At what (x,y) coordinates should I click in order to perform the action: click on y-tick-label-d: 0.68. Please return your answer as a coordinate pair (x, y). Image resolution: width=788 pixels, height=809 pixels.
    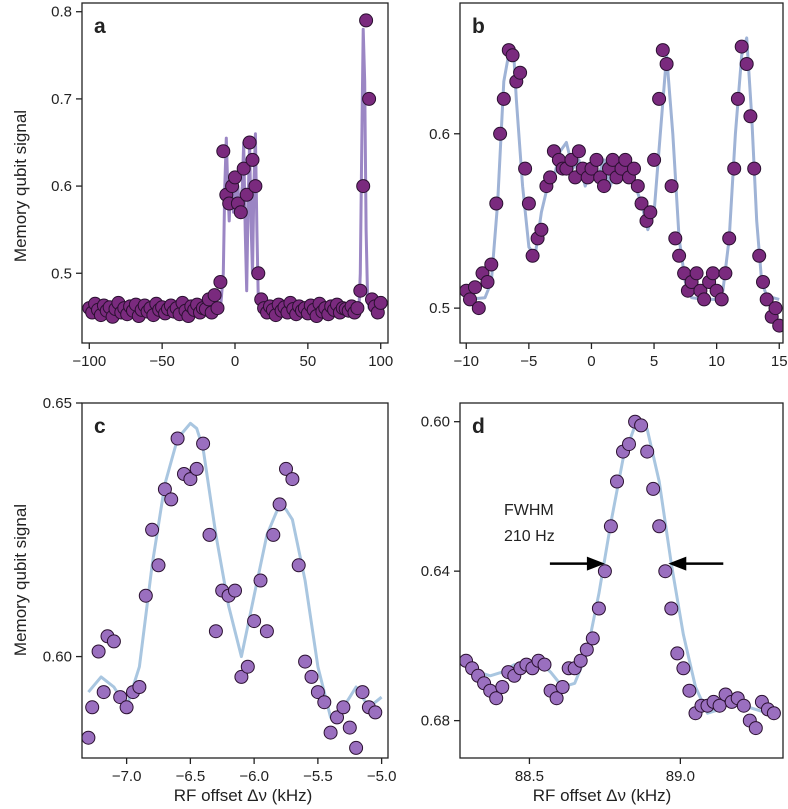
    Looking at the image, I should click on (435, 721).